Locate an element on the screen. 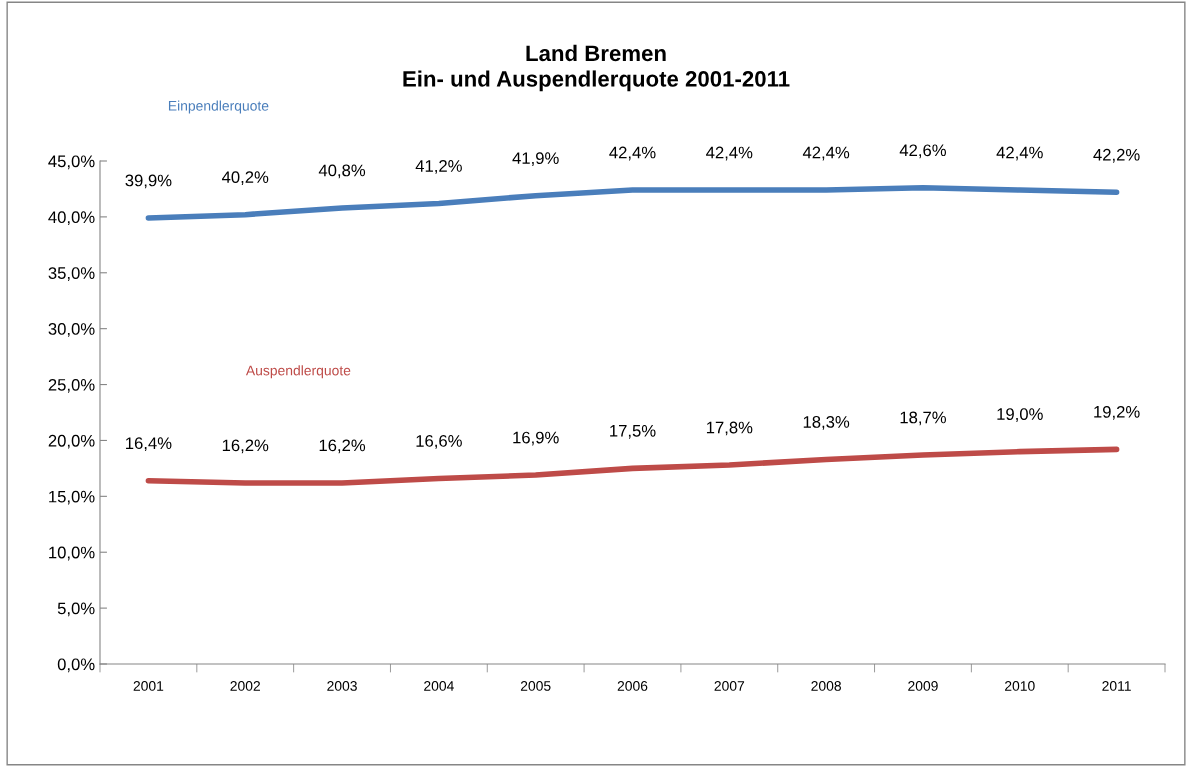  data-label: 16,4% is located at coordinates (149, 444).